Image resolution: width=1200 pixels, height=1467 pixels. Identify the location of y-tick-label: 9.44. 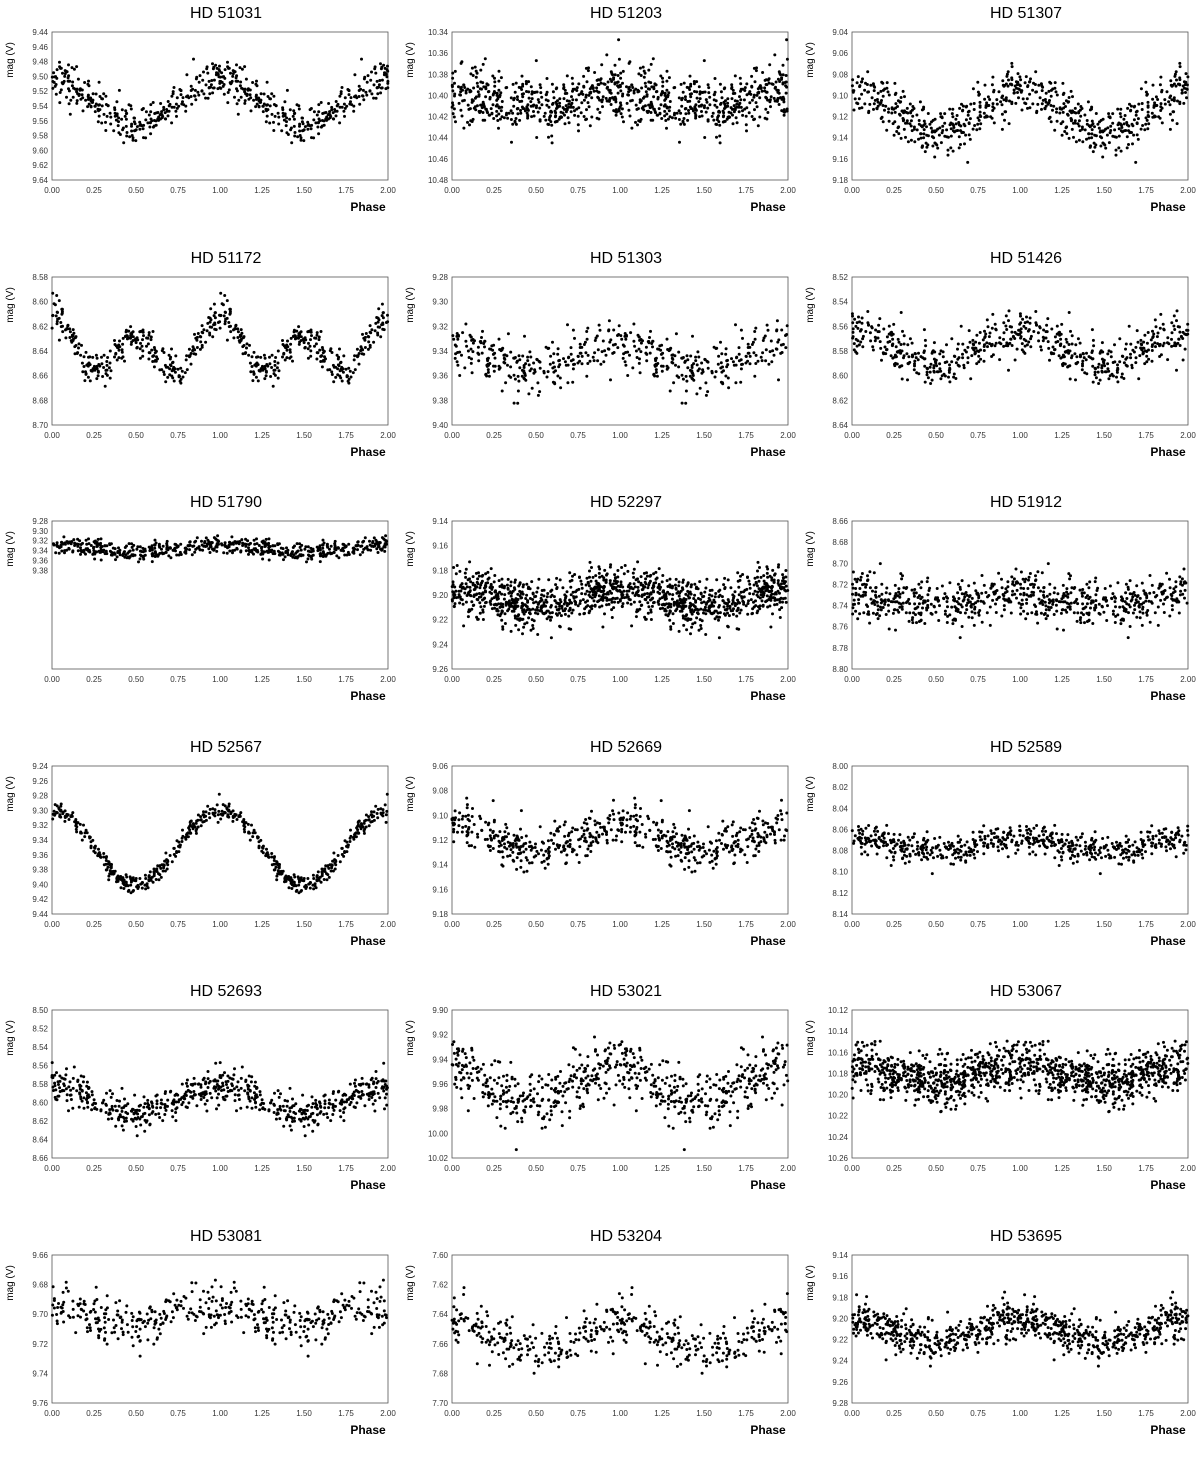
(40, 32).